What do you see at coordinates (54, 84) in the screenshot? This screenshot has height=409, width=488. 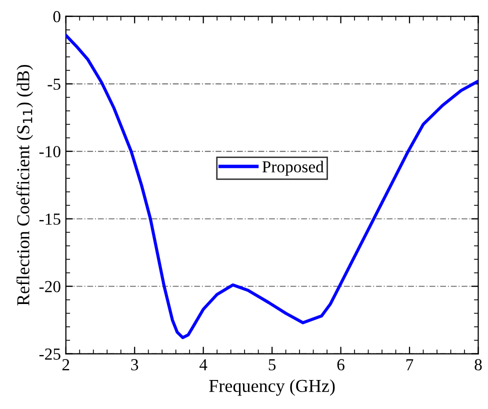 I see `y-tick-label: -5` at bounding box center [54, 84].